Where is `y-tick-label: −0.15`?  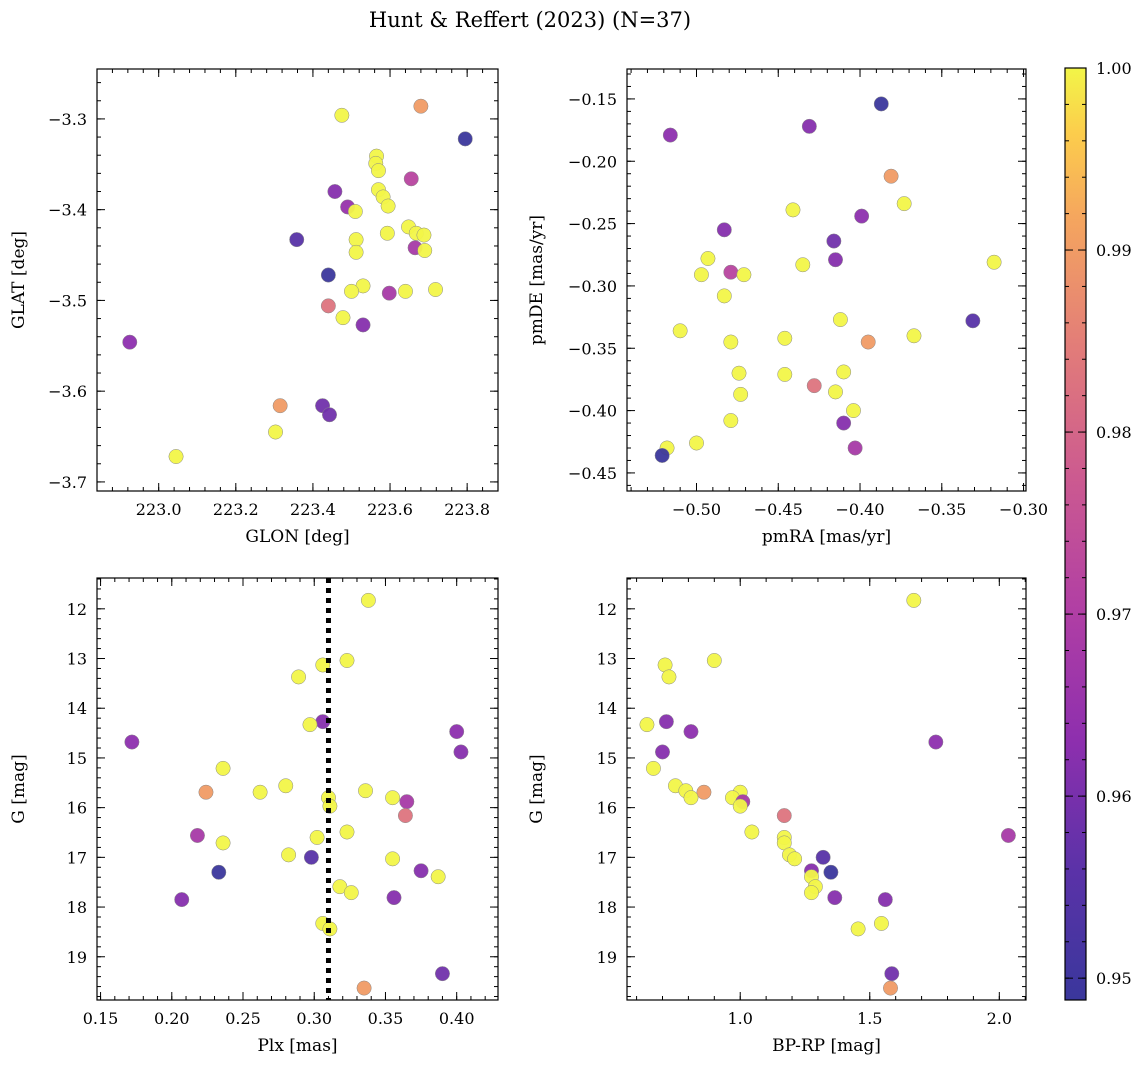
y-tick-label: −0.15 is located at coordinates (592, 99).